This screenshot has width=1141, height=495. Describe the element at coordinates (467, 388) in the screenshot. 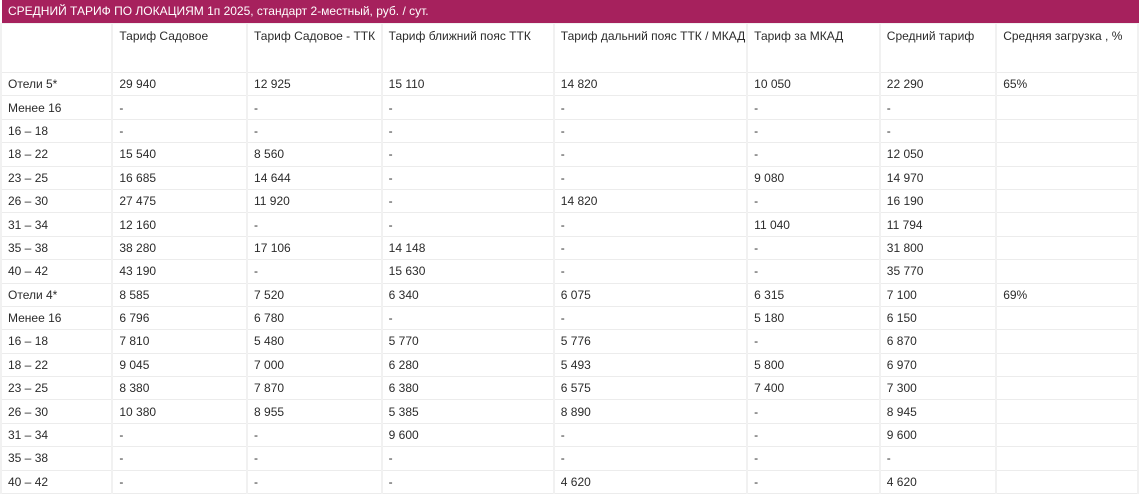

I see `cell: 6 380` at that location.